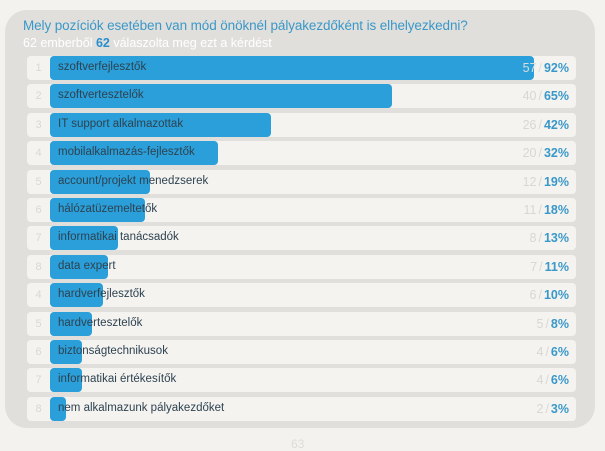 The height and width of the screenshot is (451, 605). I want to click on answer-percent: 65%, so click(556, 96).